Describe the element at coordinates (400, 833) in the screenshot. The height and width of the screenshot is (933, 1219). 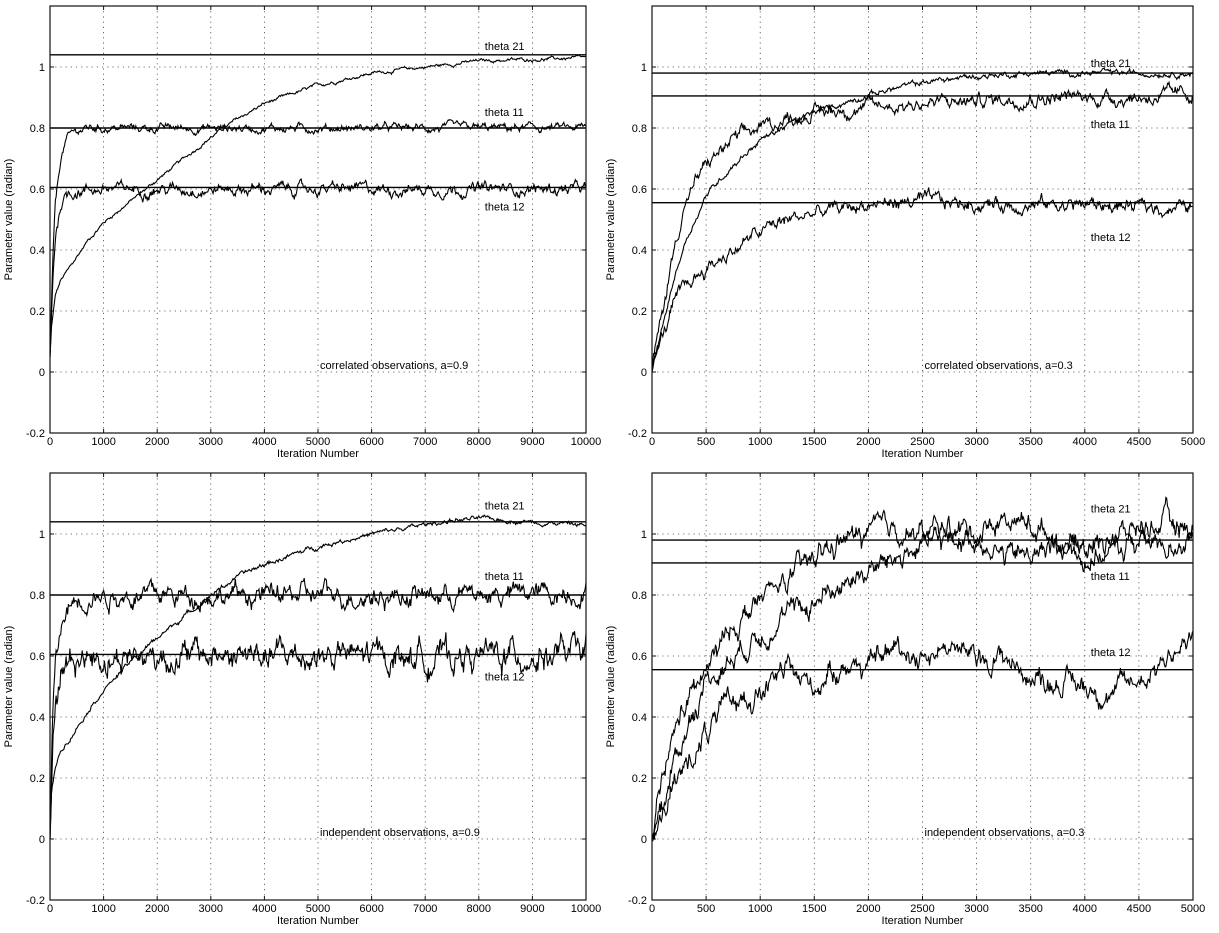
I see `plot-annotation: independent observations, a=0.9` at that location.